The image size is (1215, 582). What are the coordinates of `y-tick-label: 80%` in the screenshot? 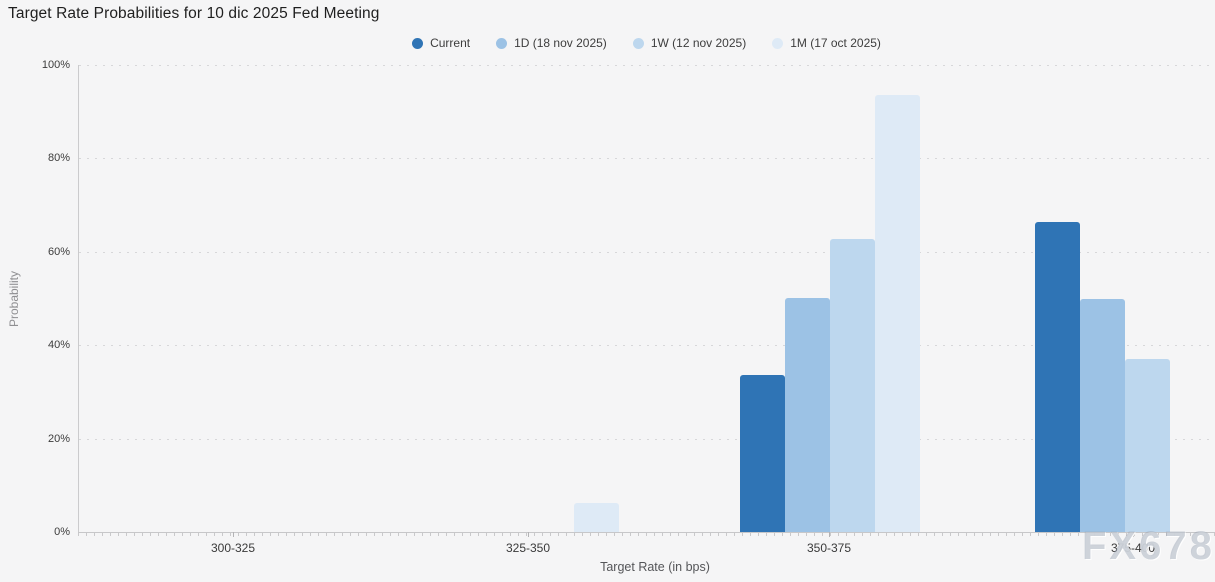 It's located at (58, 158).